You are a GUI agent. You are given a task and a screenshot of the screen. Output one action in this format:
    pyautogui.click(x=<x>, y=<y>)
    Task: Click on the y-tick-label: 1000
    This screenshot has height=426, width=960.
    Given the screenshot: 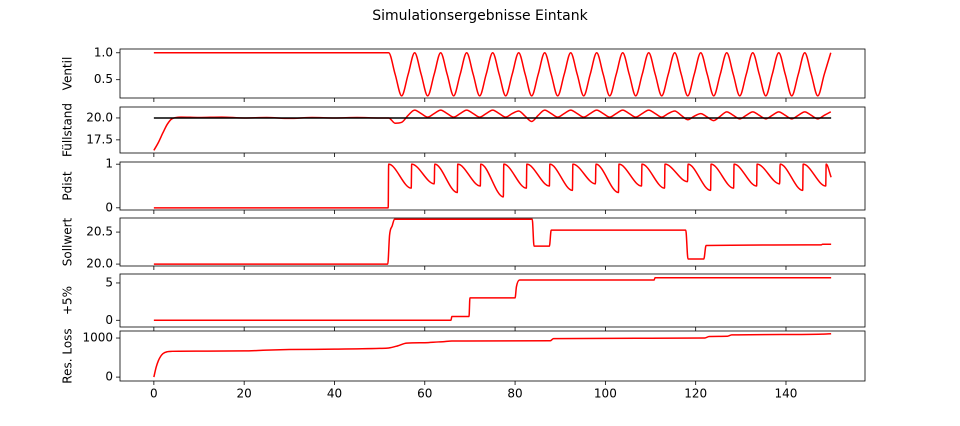 What is the action you would take?
    pyautogui.click(x=97, y=338)
    